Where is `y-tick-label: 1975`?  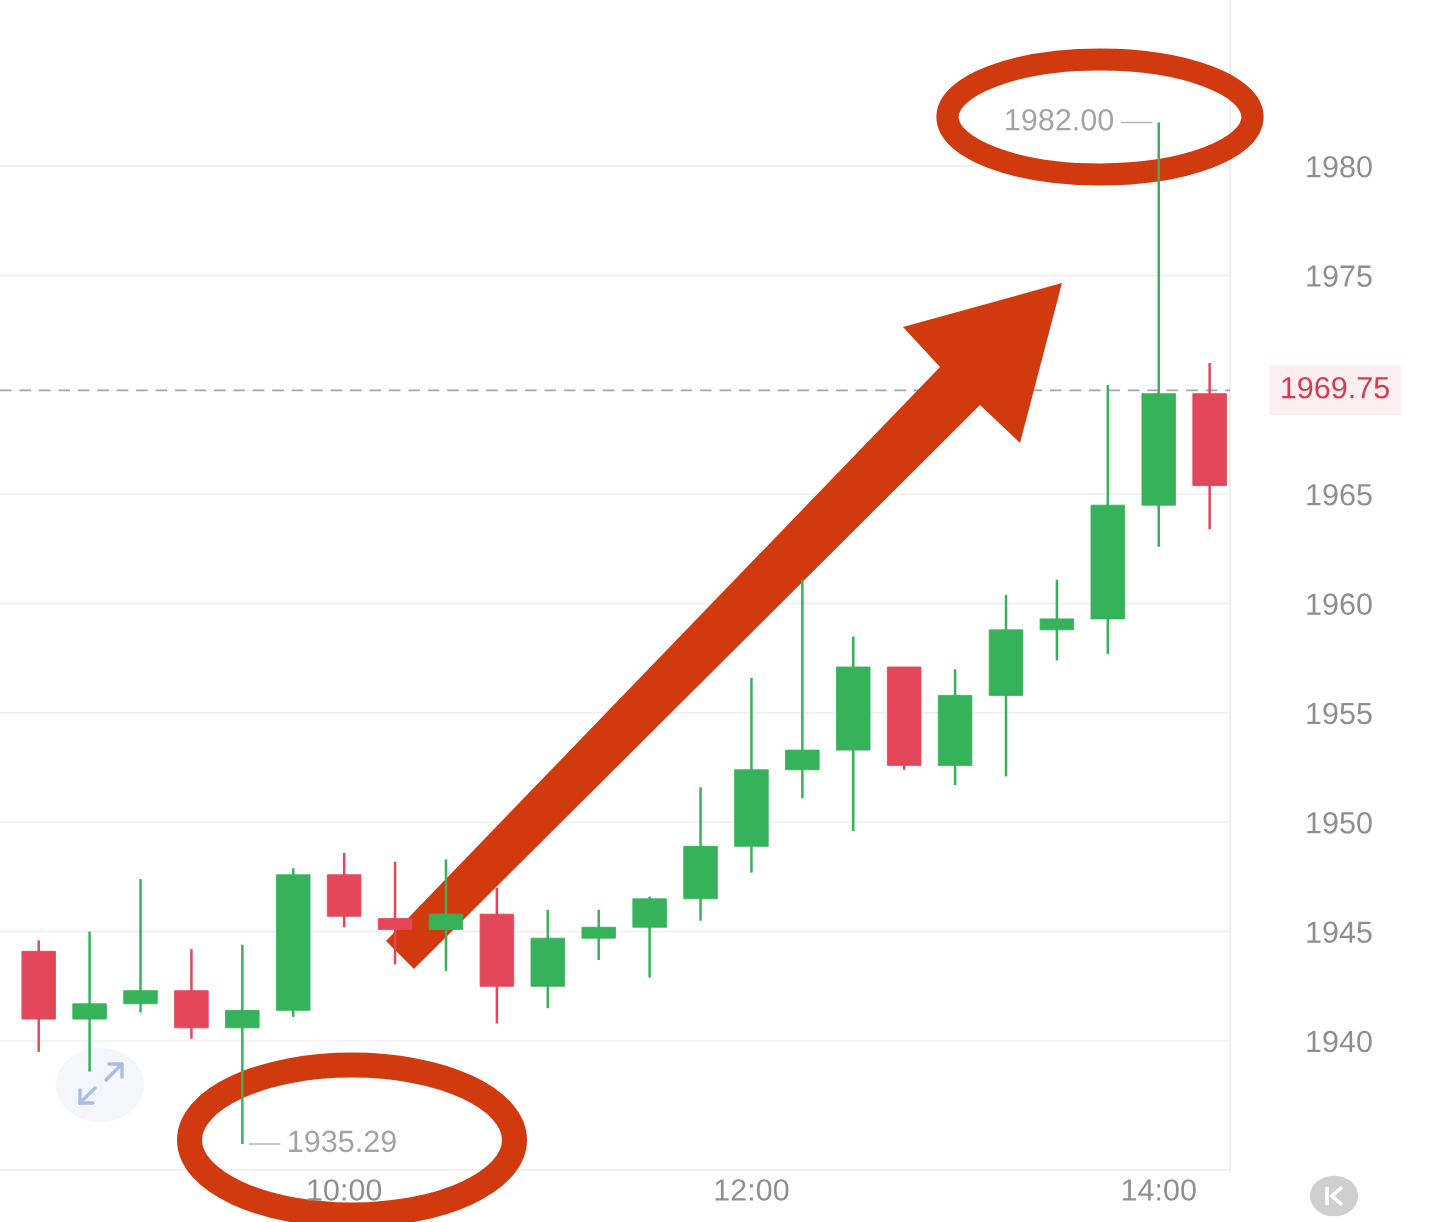
y-tick-label: 1975 is located at coordinates (1339, 276).